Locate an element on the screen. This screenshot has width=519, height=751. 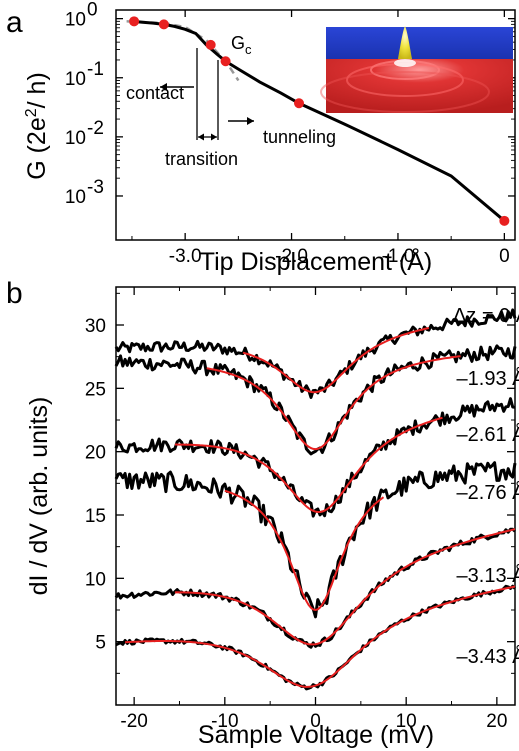
gc-reference-dashed-line is located at coordinates (183, 51).